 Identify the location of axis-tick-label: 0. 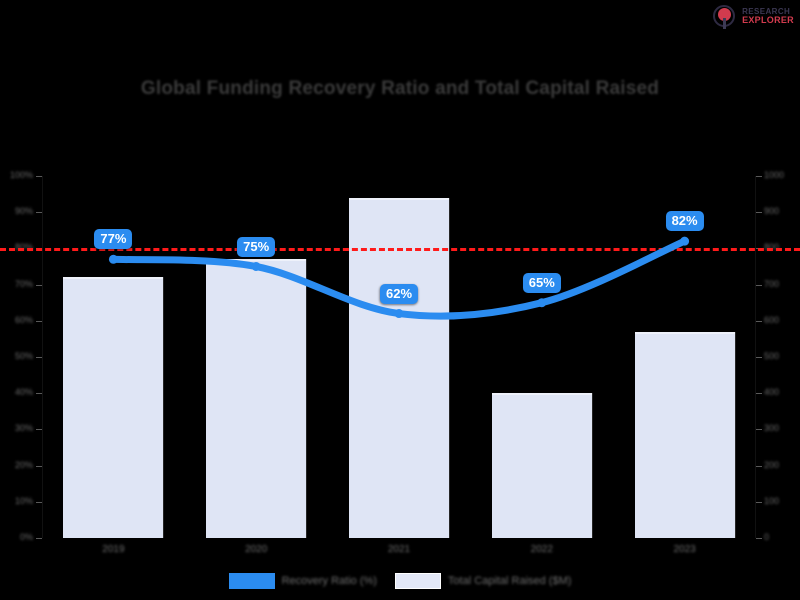
(767, 537).